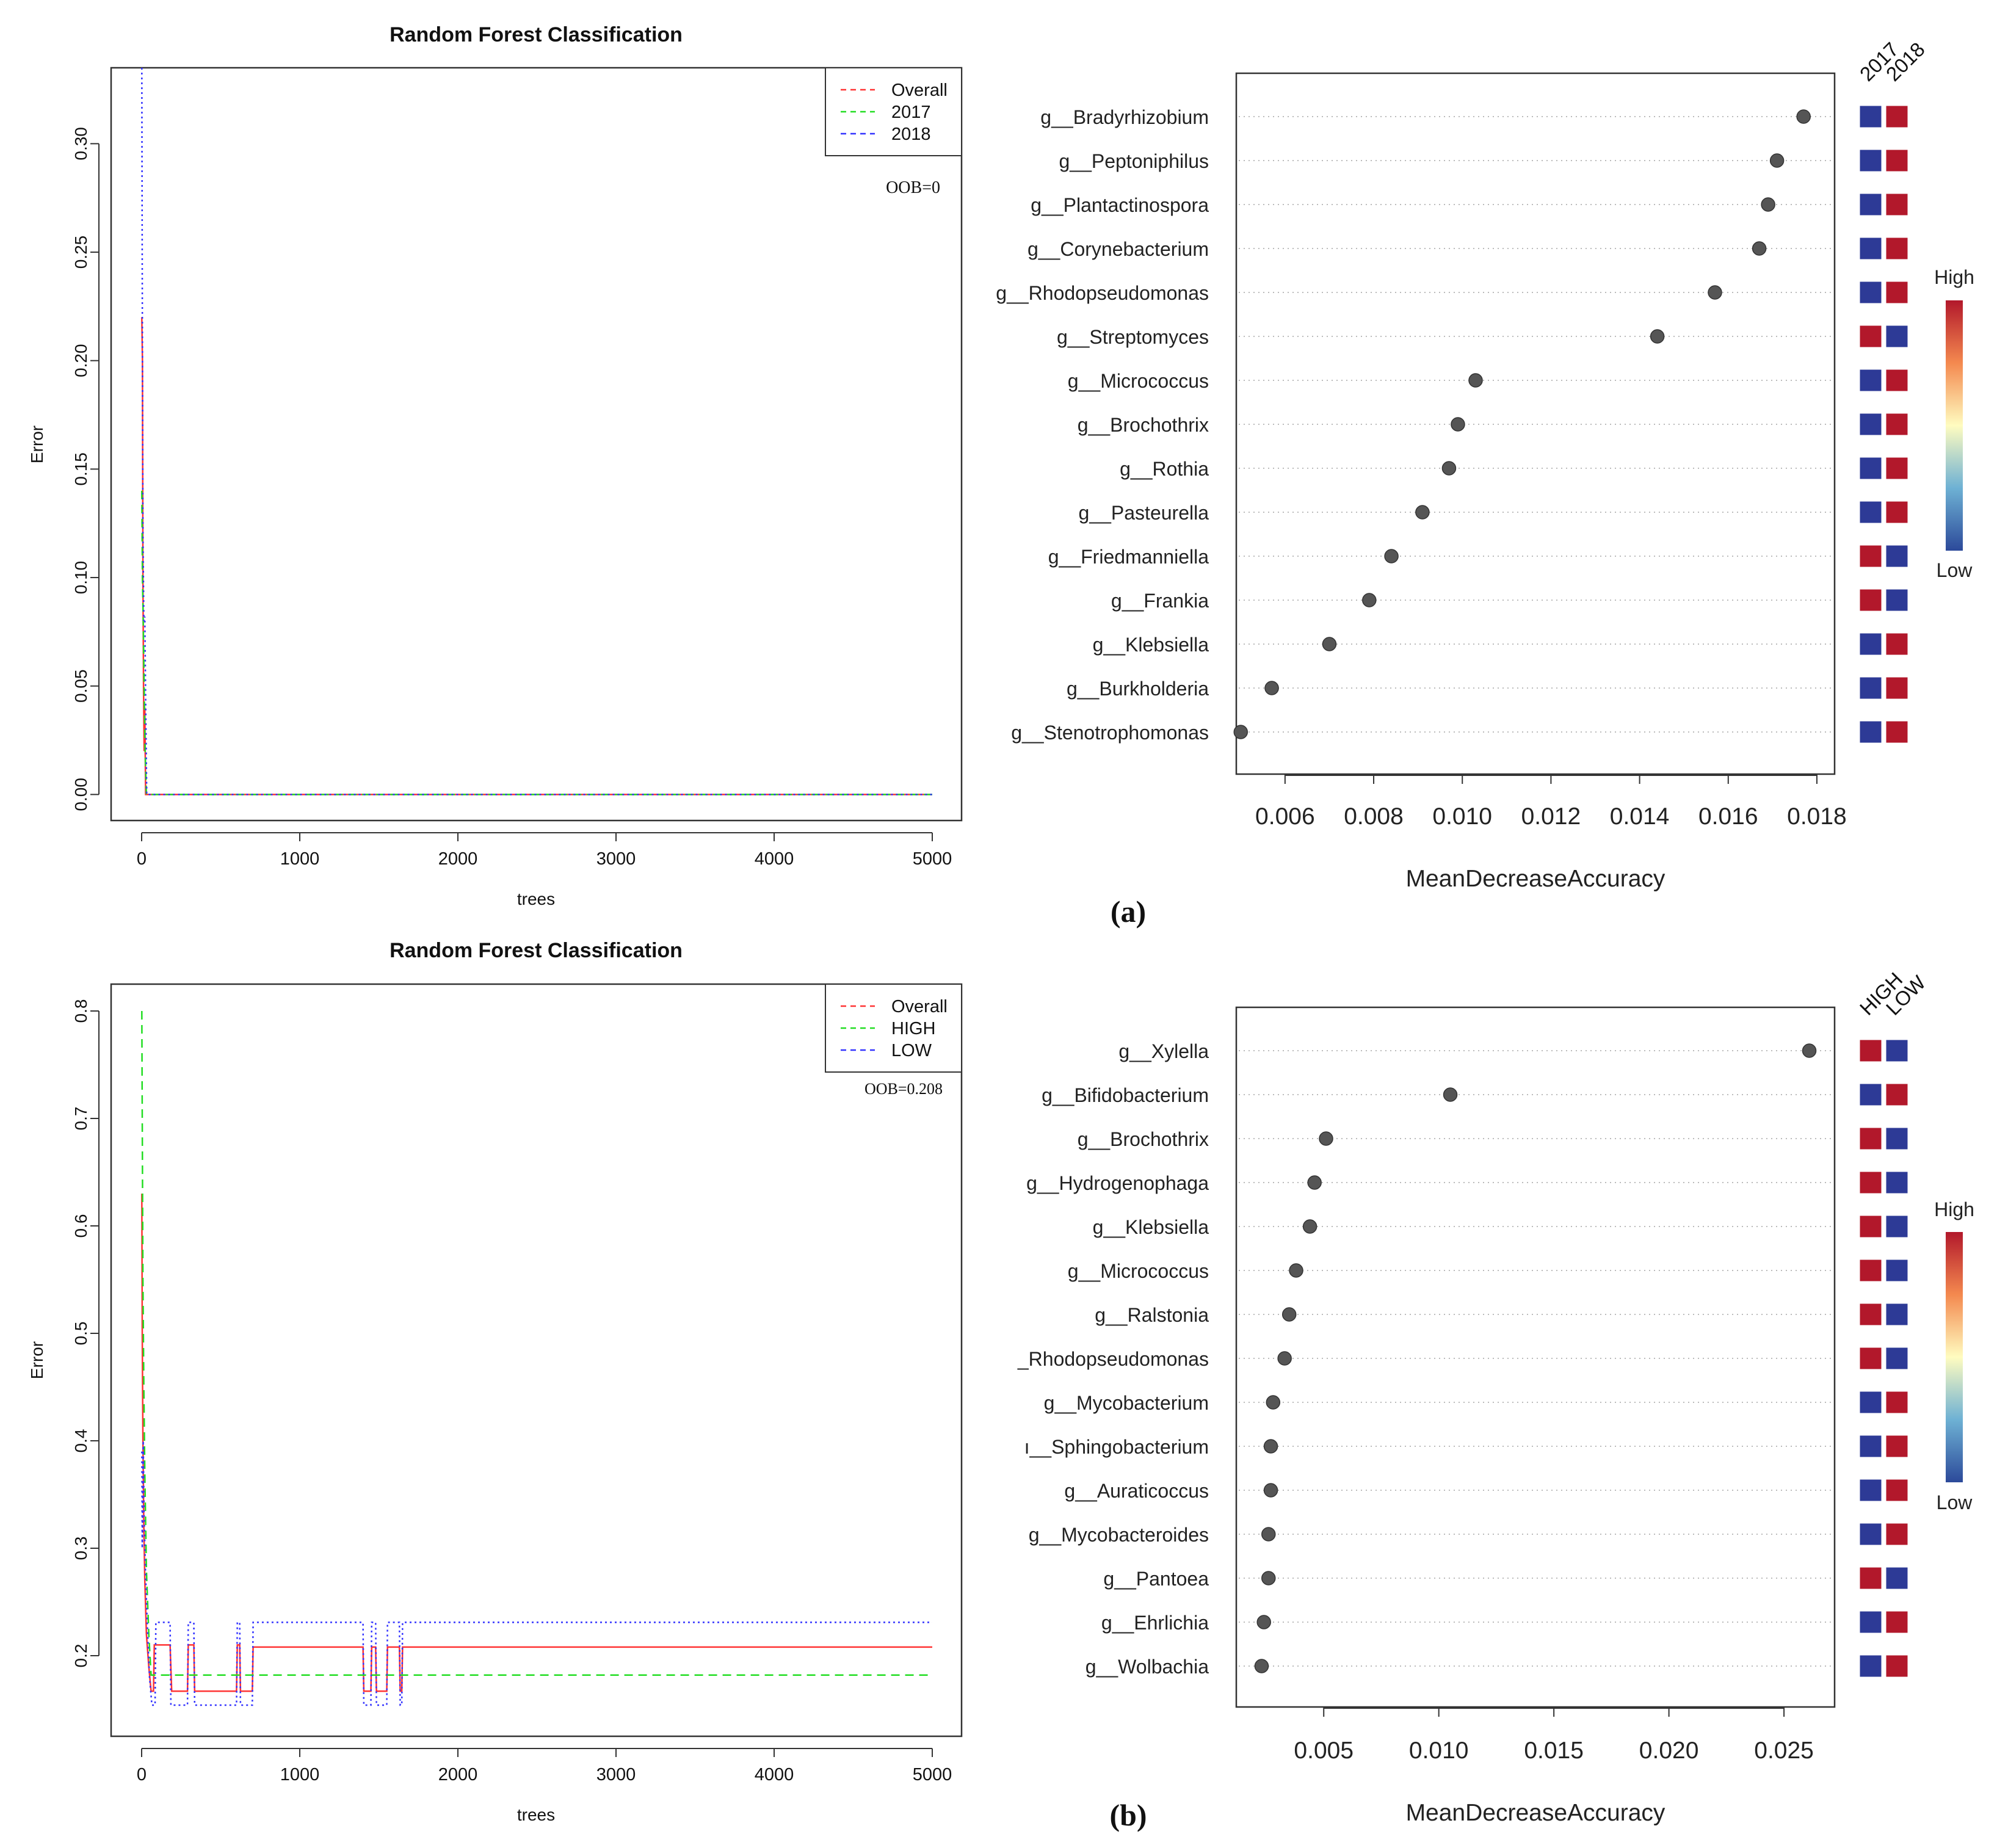  What do you see at coordinates (1128, 1815) in the screenshot?
I see `panel-b-caption: (b)` at bounding box center [1128, 1815].